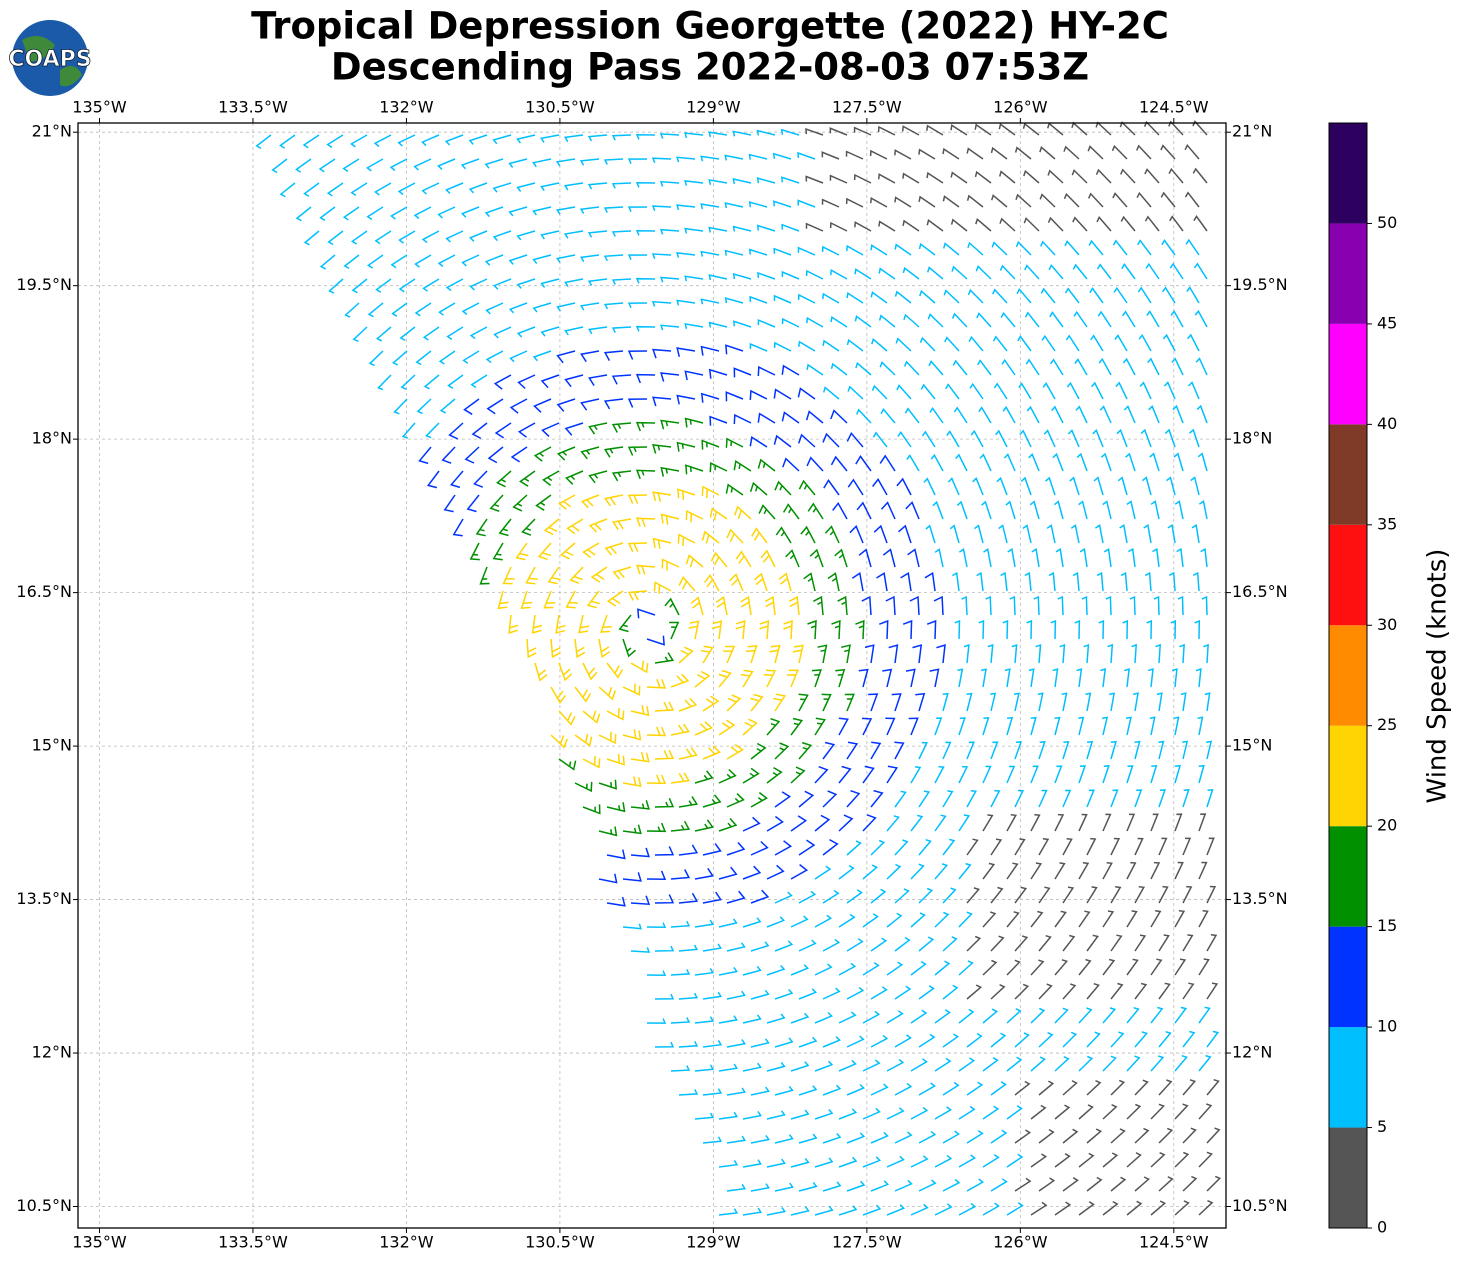 Image resolution: width=1466 pixels, height=1268 pixels. Describe the element at coordinates (1252, 745) in the screenshot. I see `y-tick-label: 15°N` at that location.